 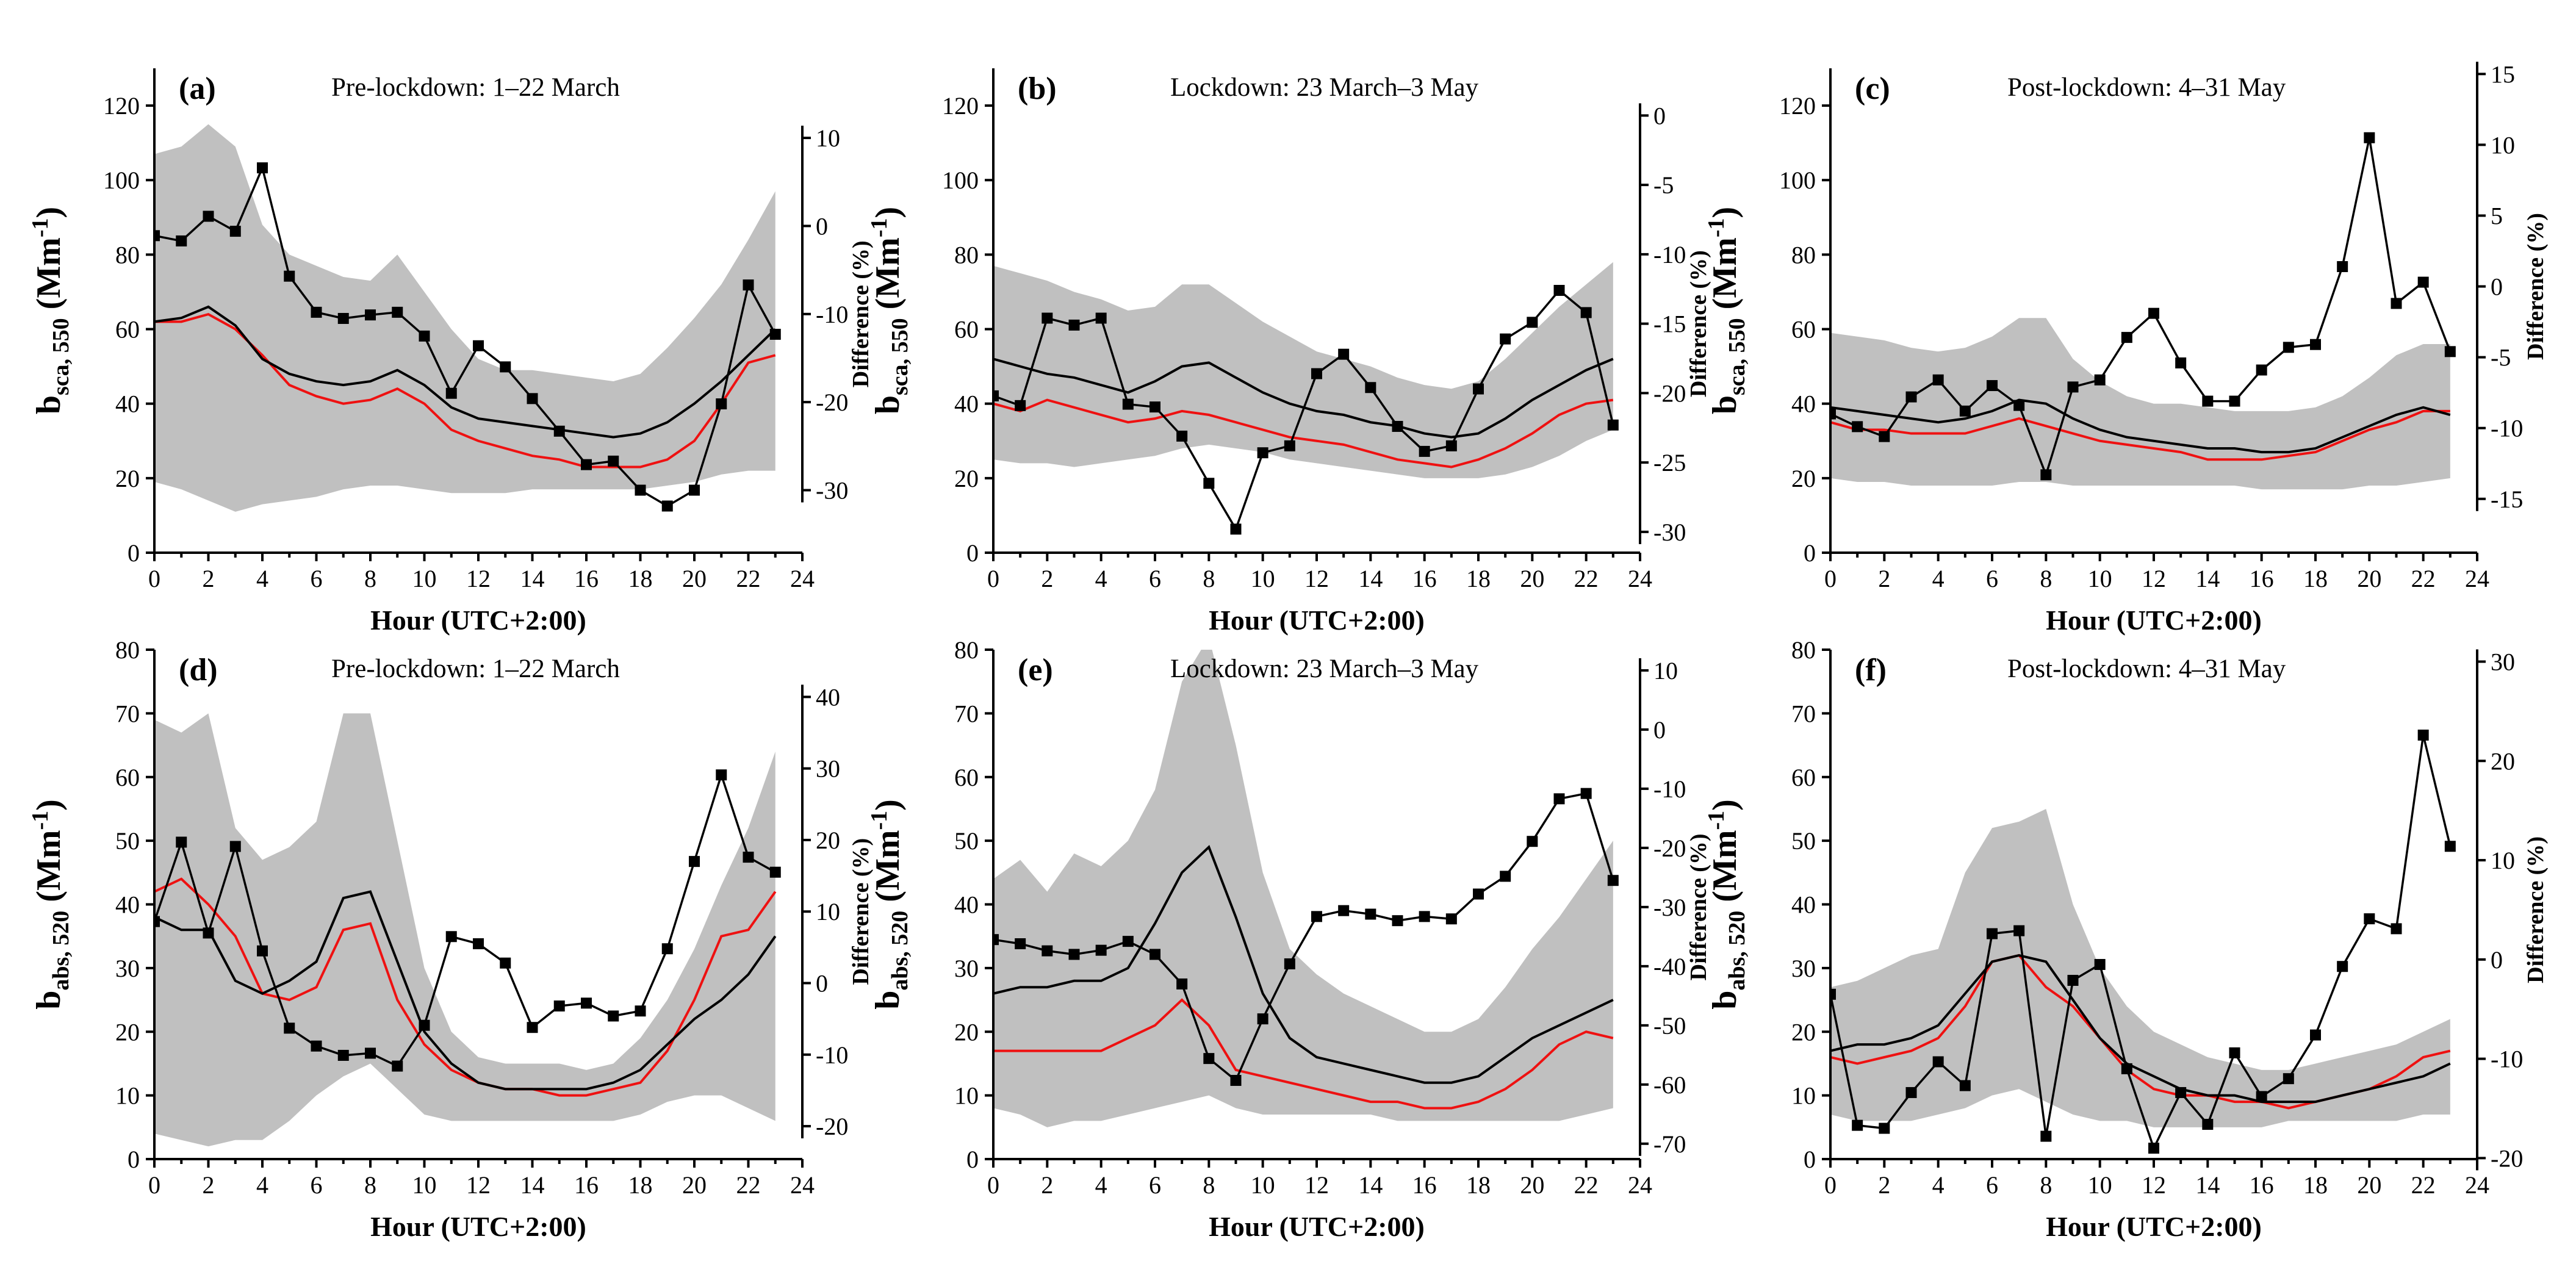 I want to click on panel-label-c: (c), so click(x=1872, y=88).